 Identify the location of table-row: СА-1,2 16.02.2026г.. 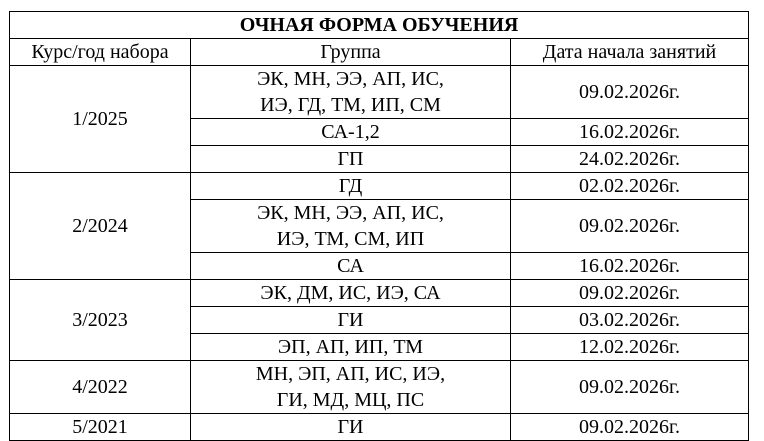
(380, 132).